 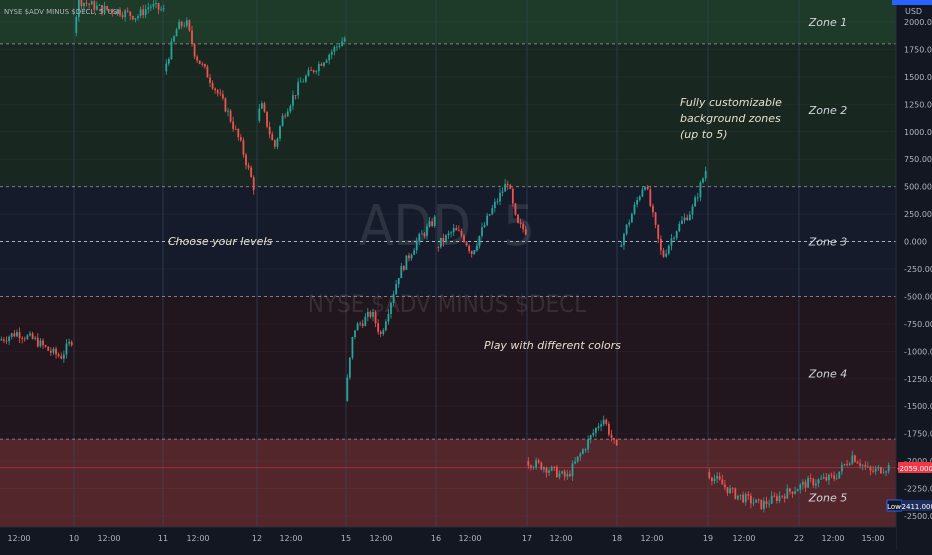 I want to click on time-axis-panel, so click(x=448, y=538).